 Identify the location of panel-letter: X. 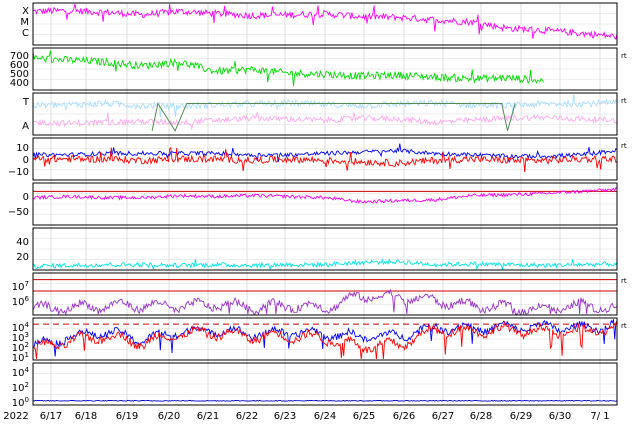
(25, 11).